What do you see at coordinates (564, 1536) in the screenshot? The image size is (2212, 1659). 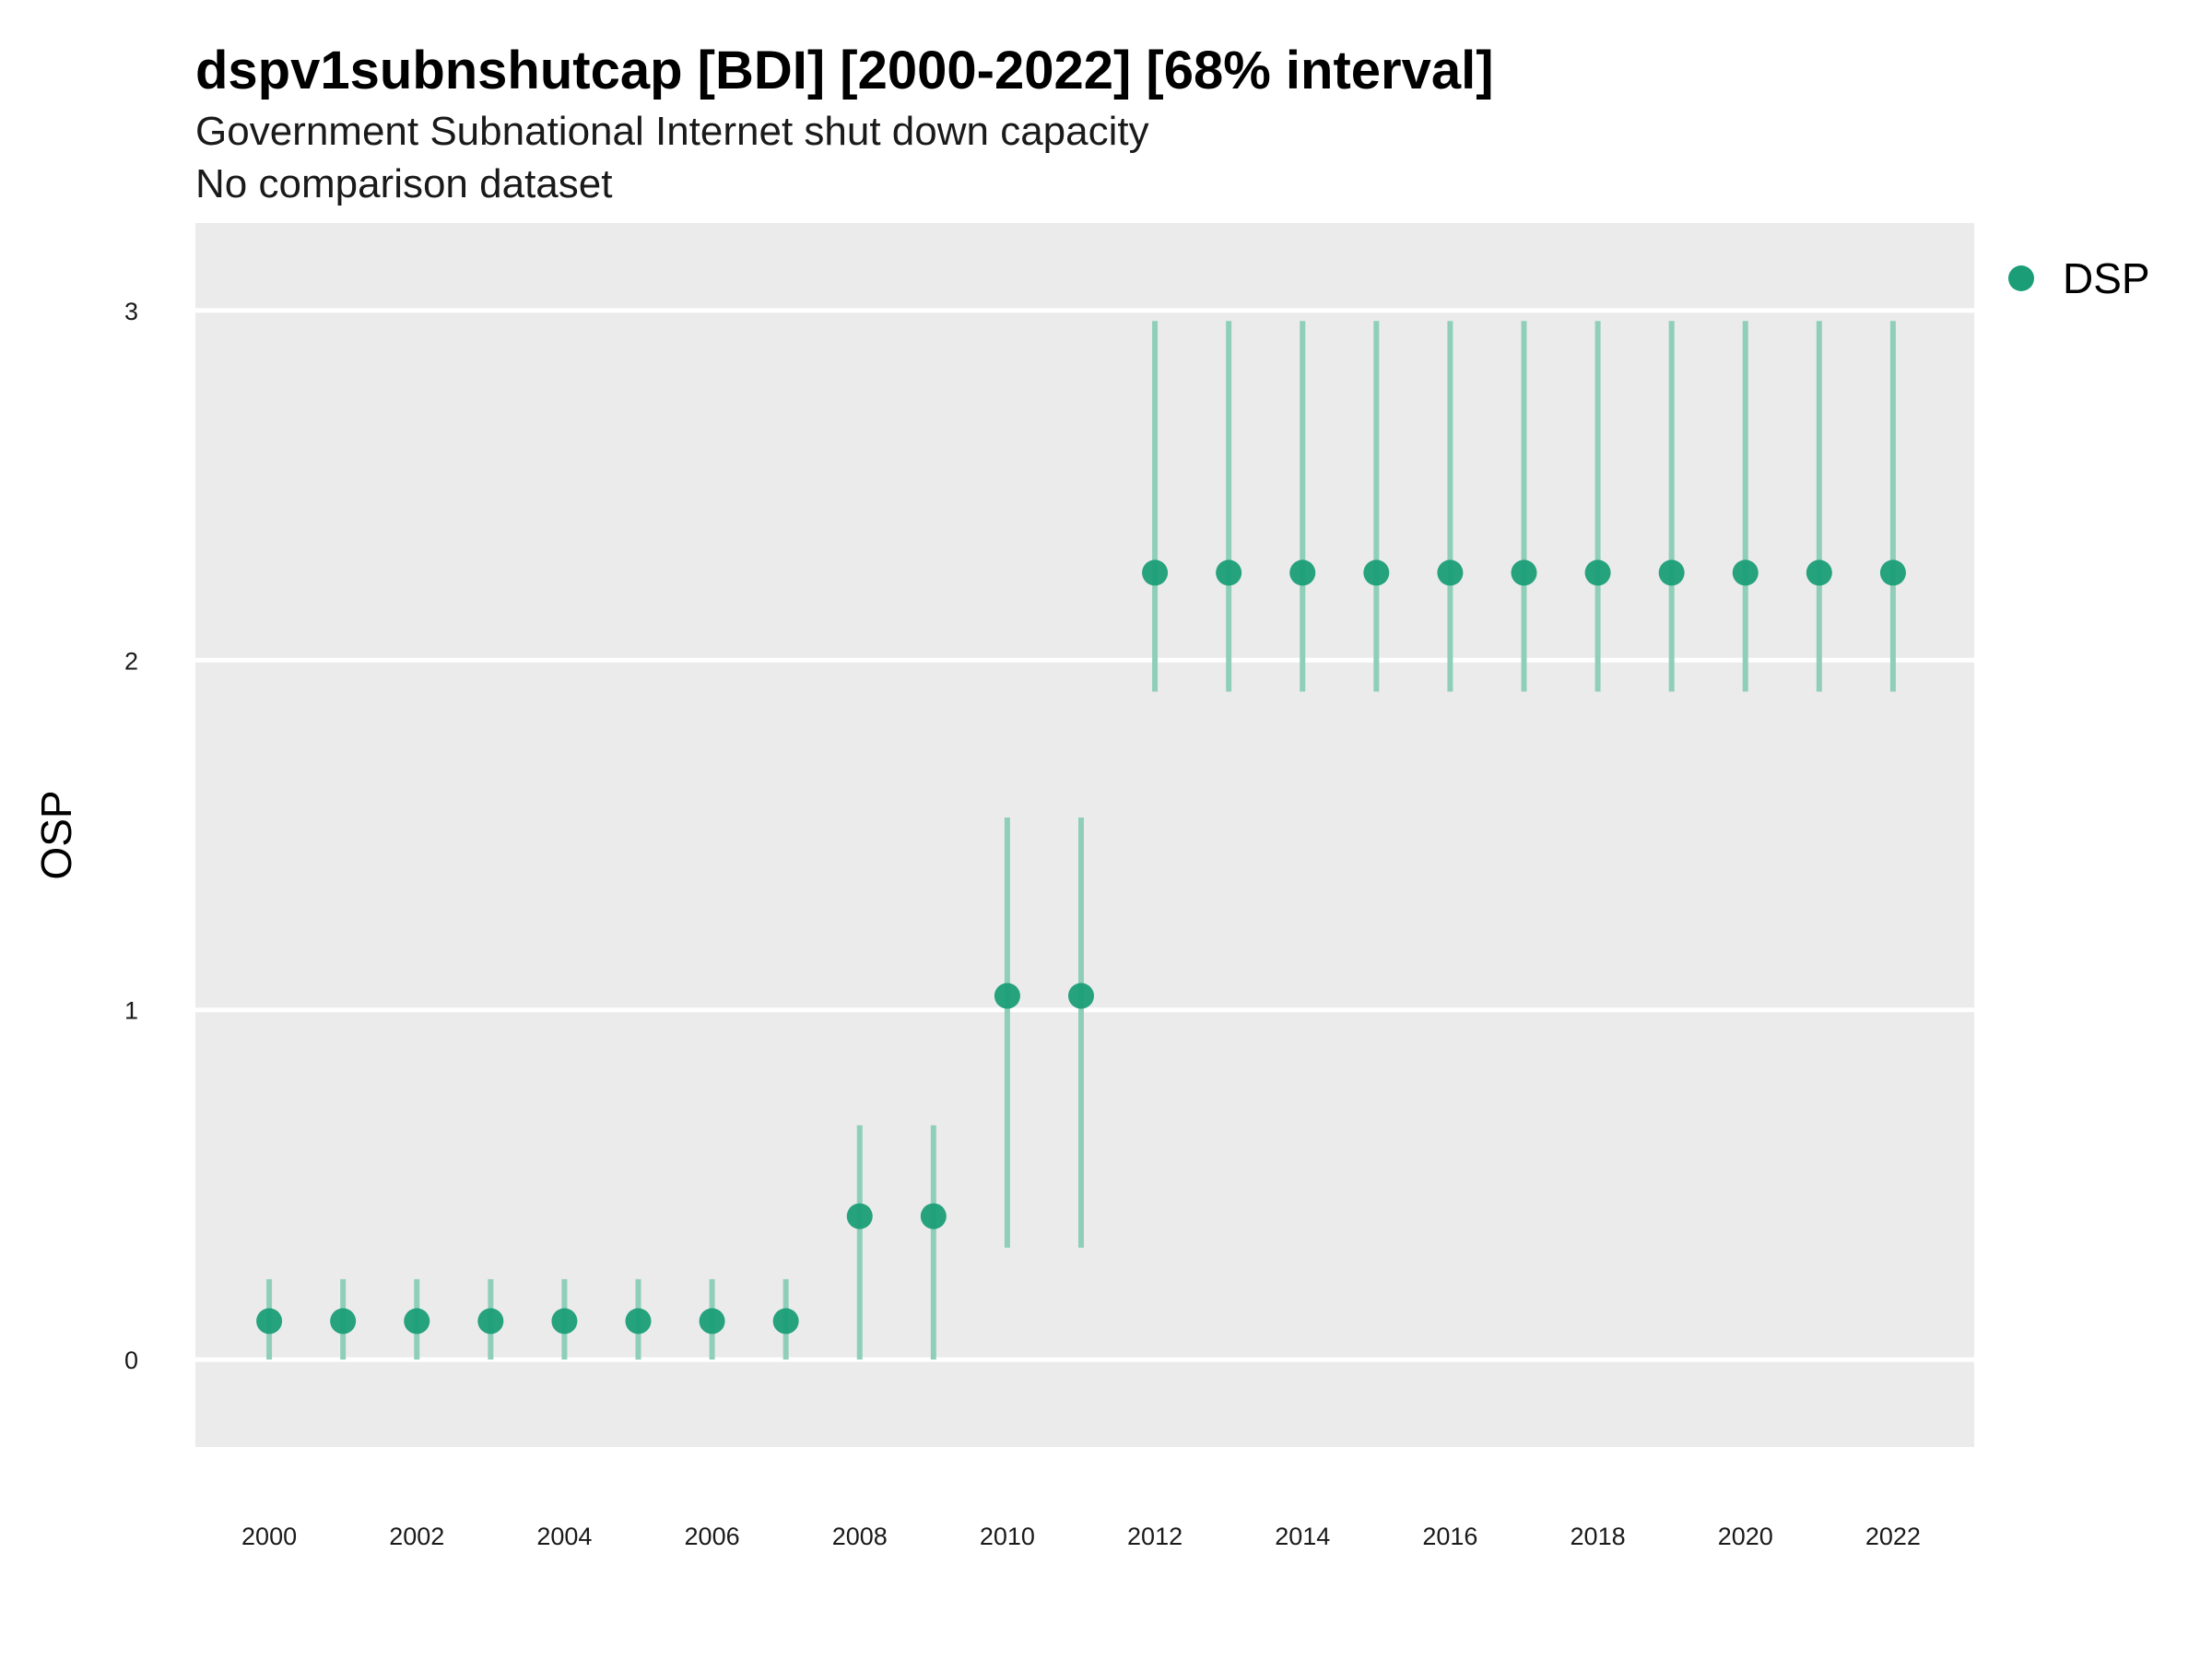 I see `x-tick-label: 2004` at bounding box center [564, 1536].